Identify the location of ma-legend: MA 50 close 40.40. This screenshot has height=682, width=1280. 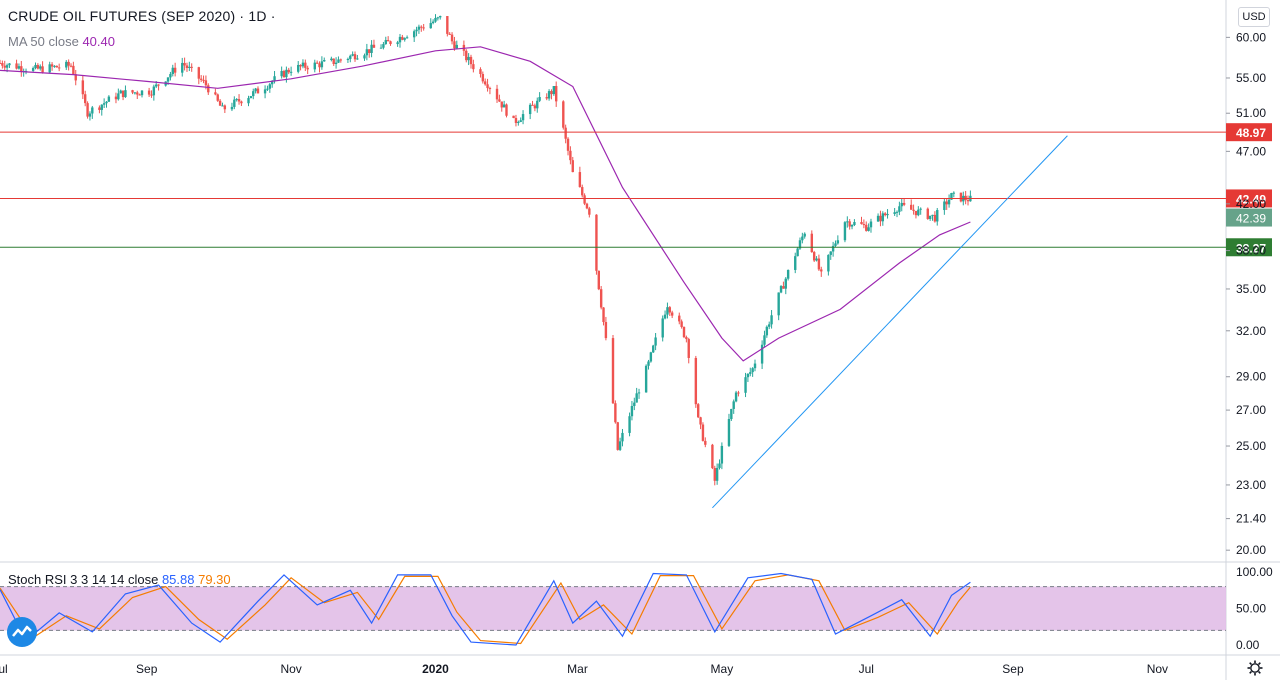
(61, 41).